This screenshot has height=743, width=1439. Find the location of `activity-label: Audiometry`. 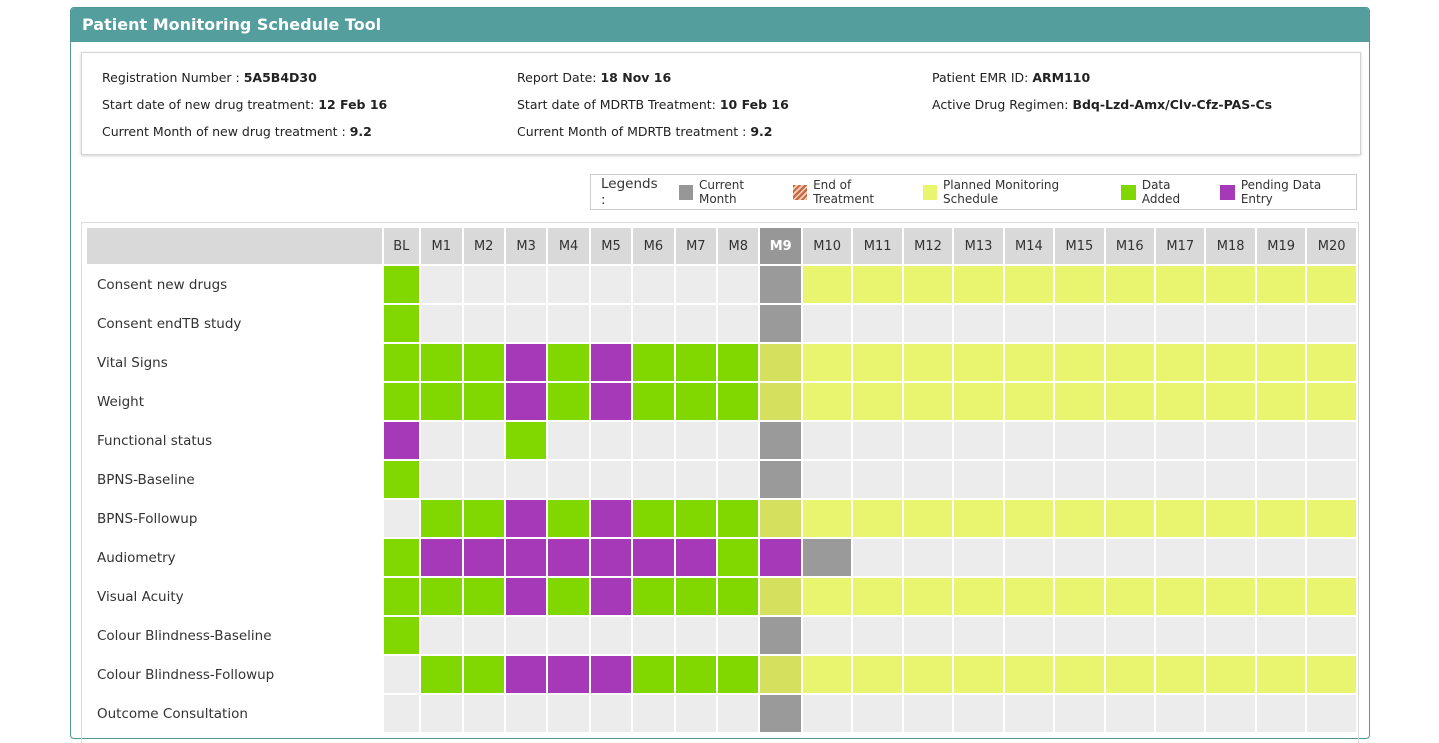

activity-label: Audiometry is located at coordinates (234, 557).